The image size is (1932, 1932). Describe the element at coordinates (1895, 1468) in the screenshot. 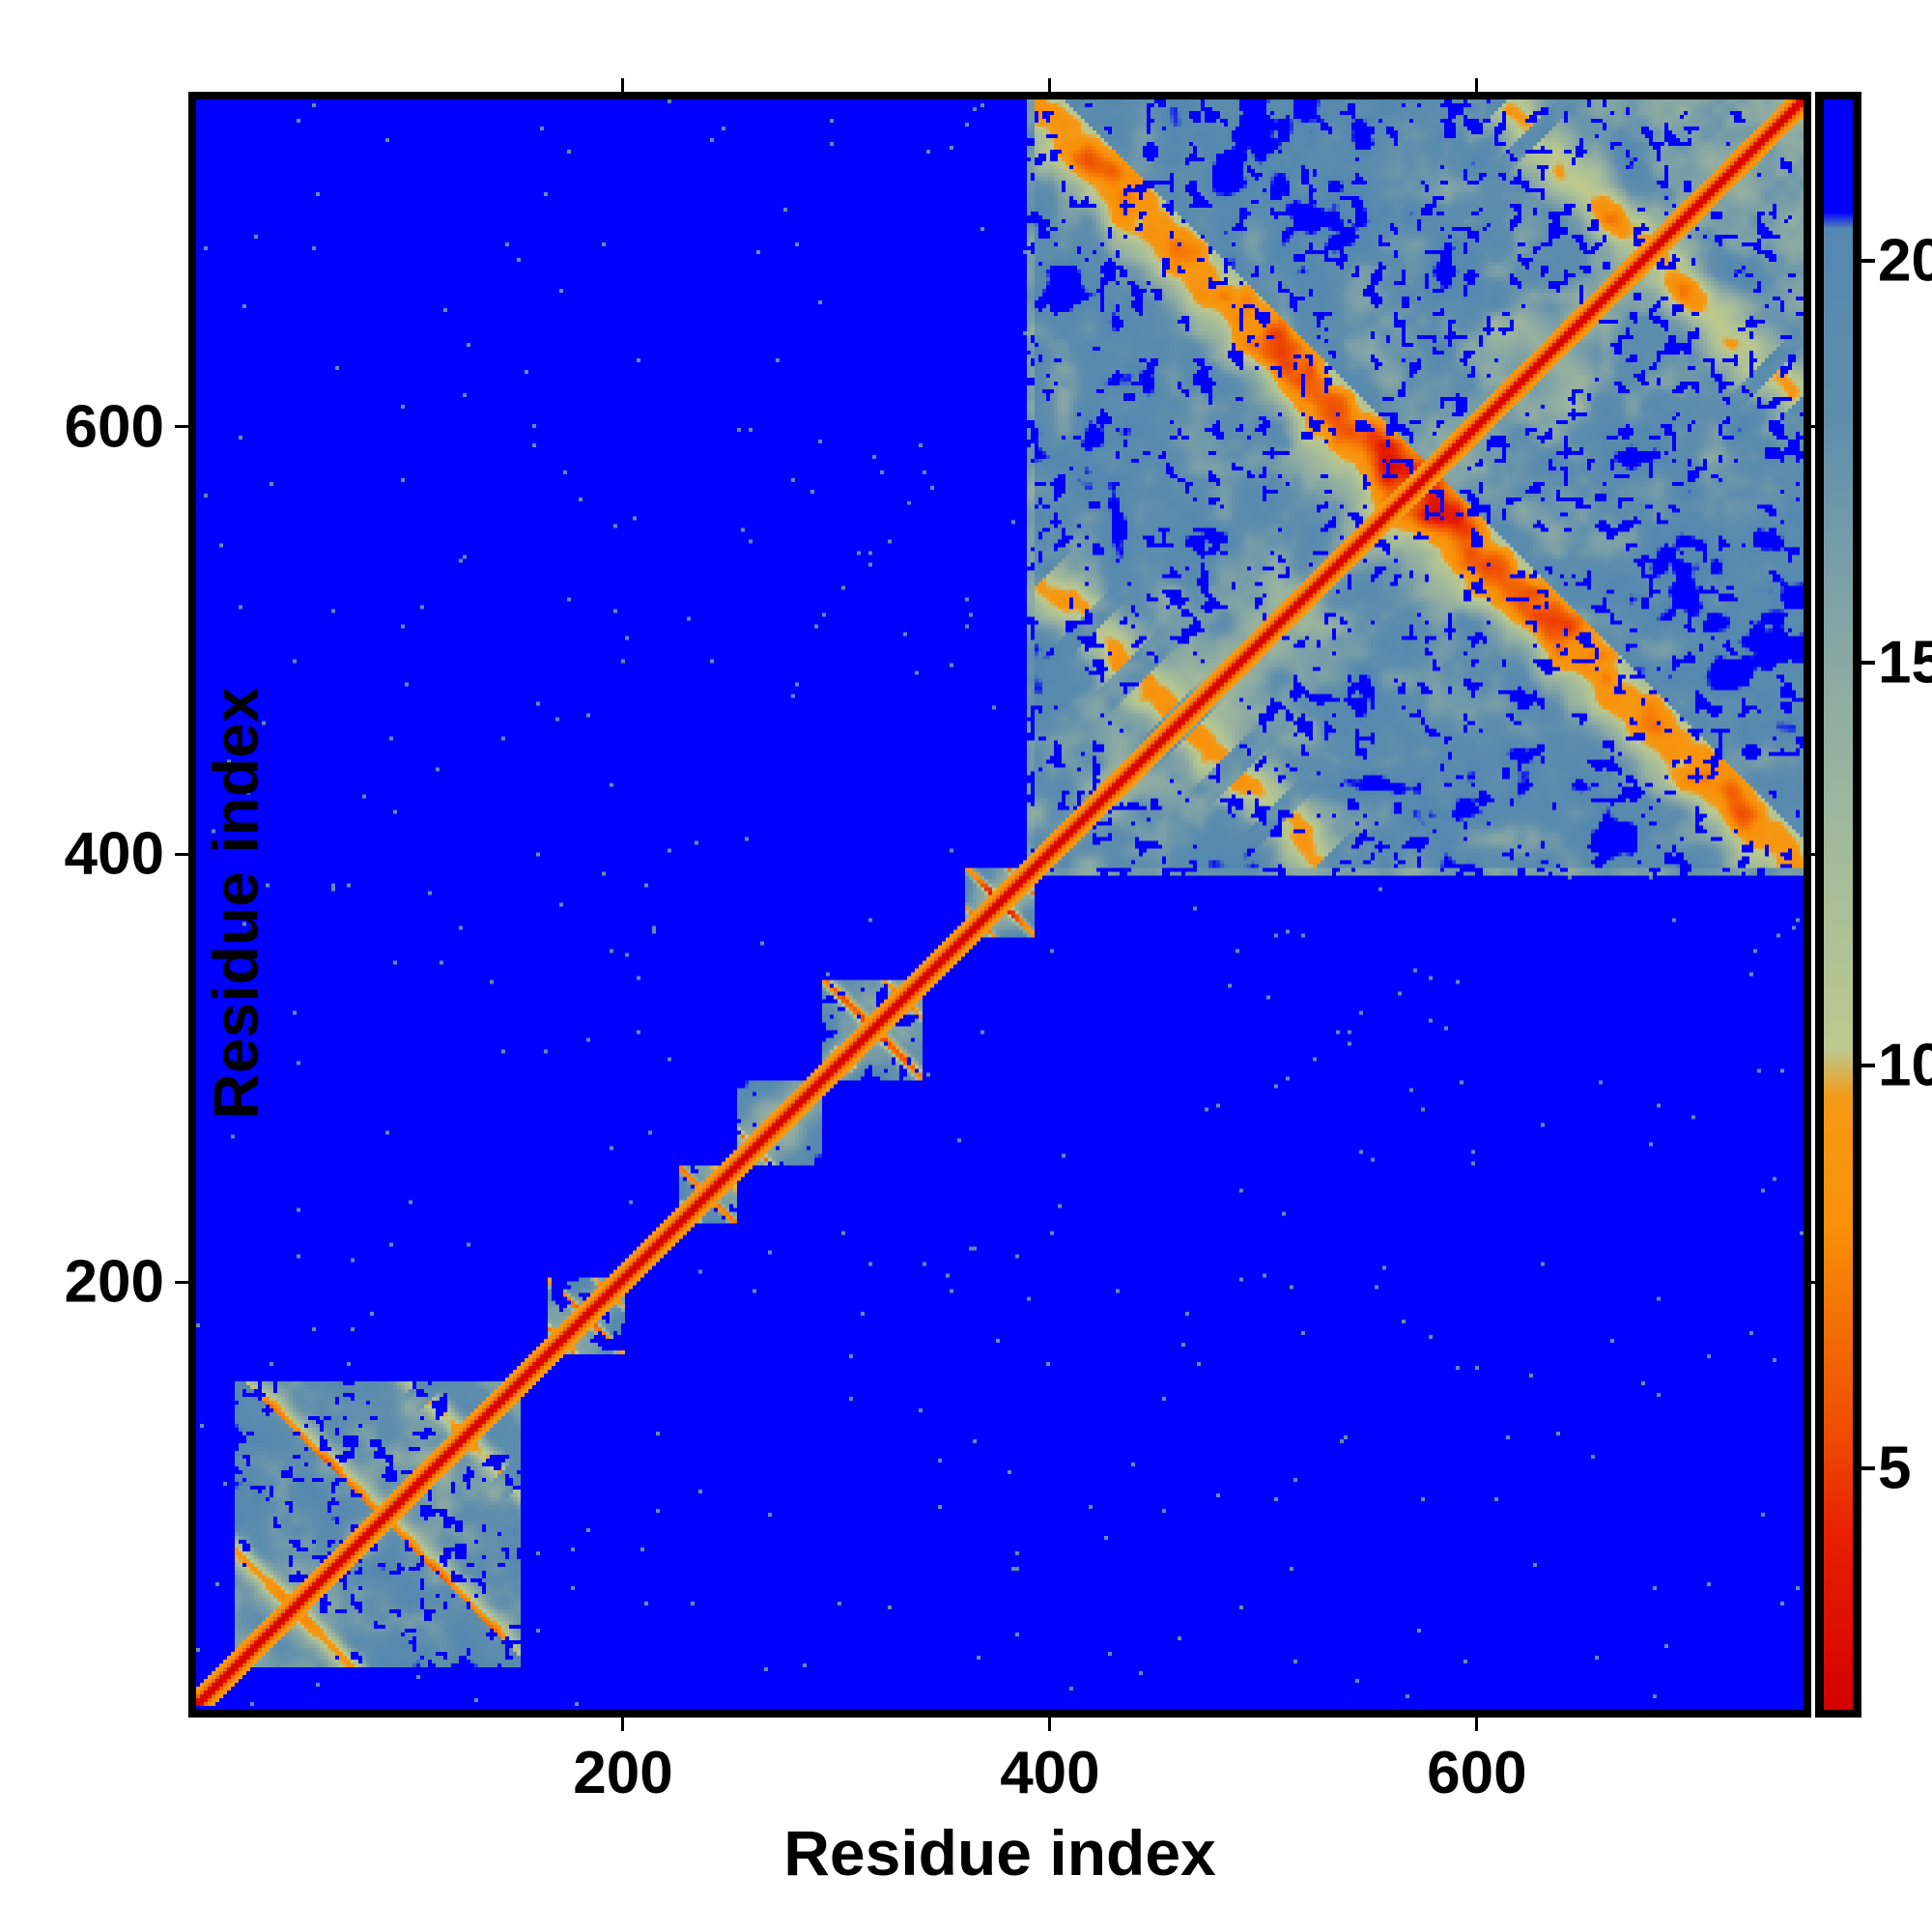

I see `colorbar-tick-label: 5` at that location.